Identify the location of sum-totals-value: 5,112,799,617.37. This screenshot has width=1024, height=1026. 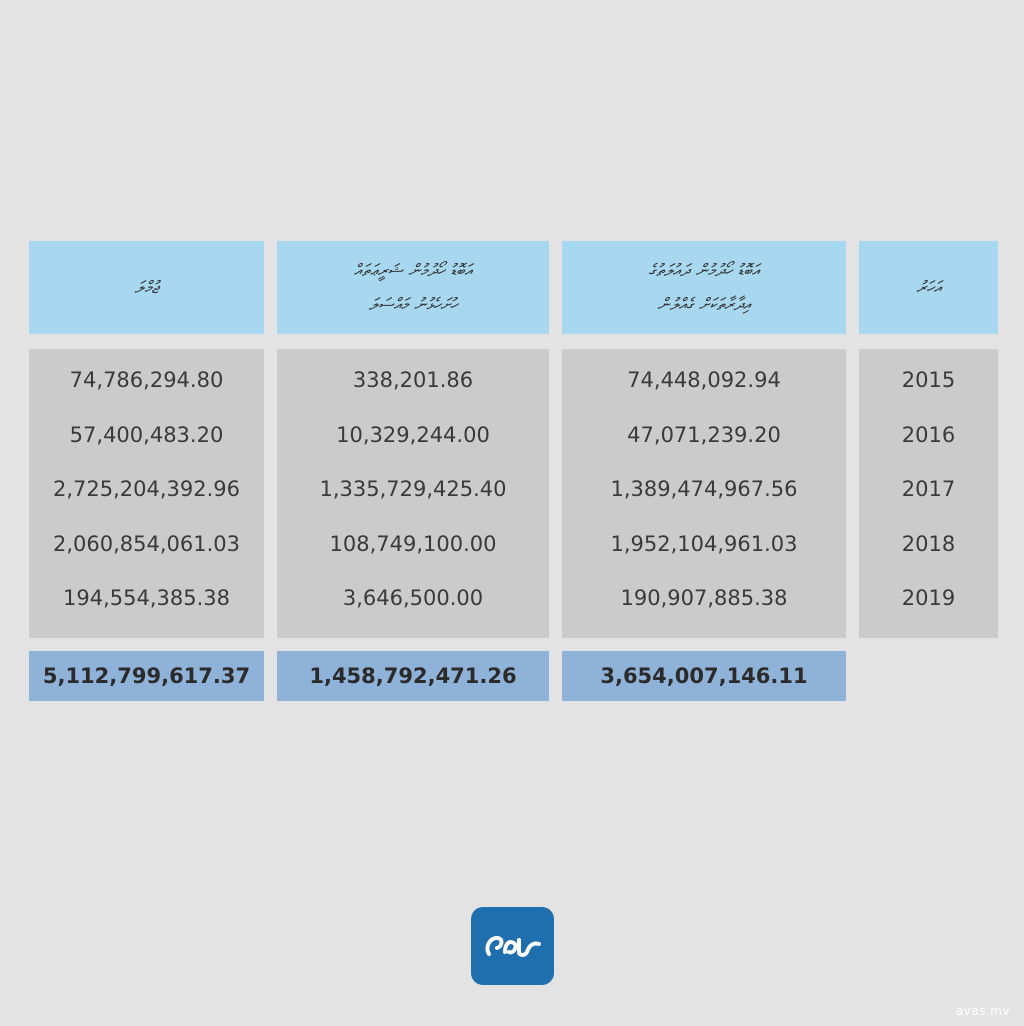
(146, 676).